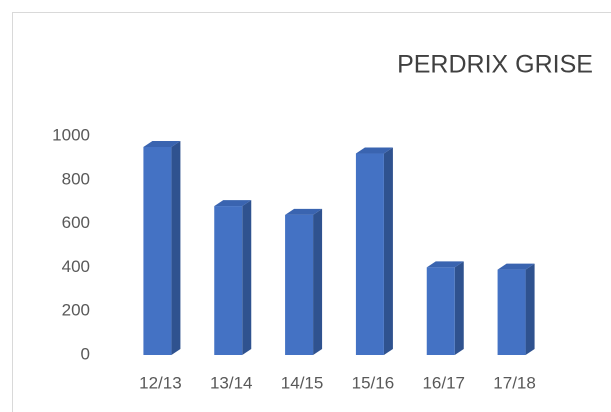 This screenshot has height=412, width=611. What do you see at coordinates (443, 382) in the screenshot?
I see `x-tick-label: 16/17` at bounding box center [443, 382].